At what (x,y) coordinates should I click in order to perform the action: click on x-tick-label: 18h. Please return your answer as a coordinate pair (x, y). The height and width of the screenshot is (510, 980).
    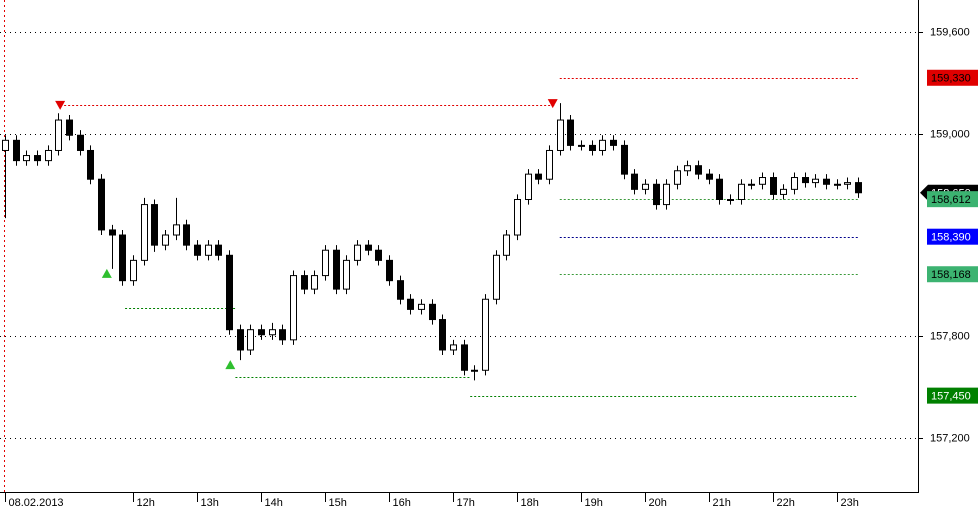
    Looking at the image, I should click on (530, 503).